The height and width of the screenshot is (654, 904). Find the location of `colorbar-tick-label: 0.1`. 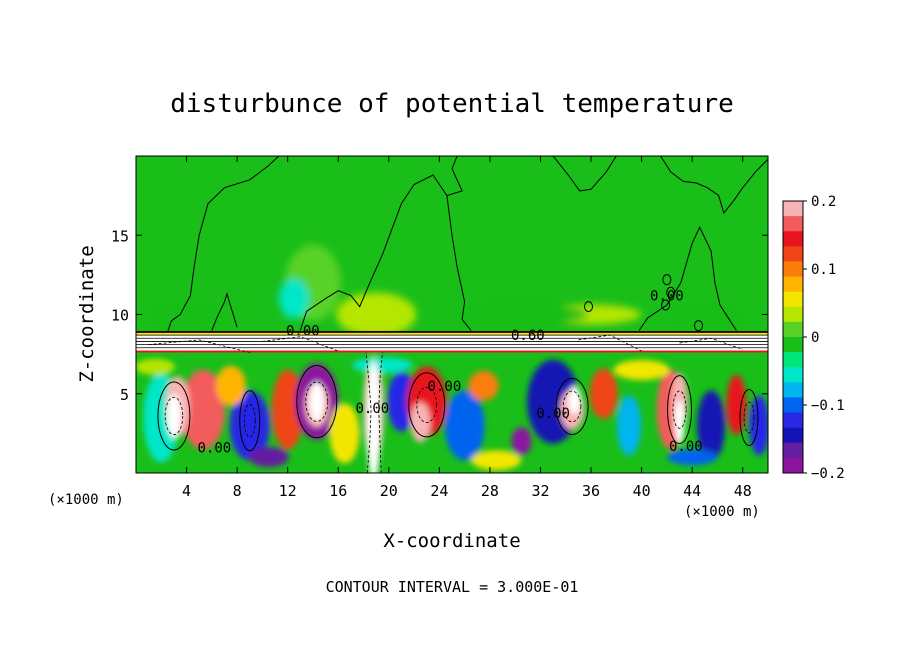

colorbar-tick-label: 0.1 is located at coordinates (823, 270).